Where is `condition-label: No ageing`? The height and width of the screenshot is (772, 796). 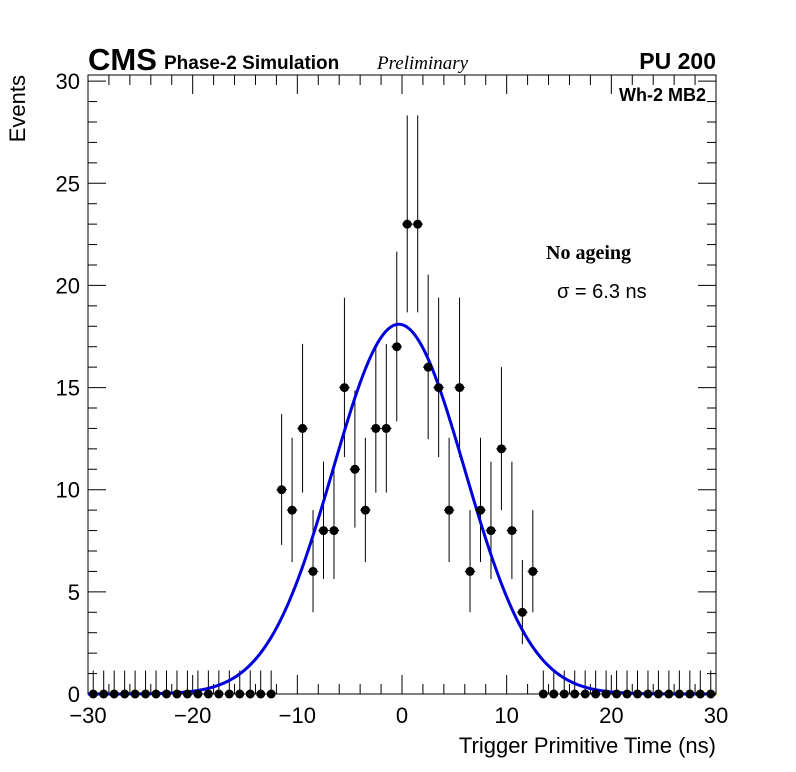
condition-label: No ageing is located at coordinates (588, 253).